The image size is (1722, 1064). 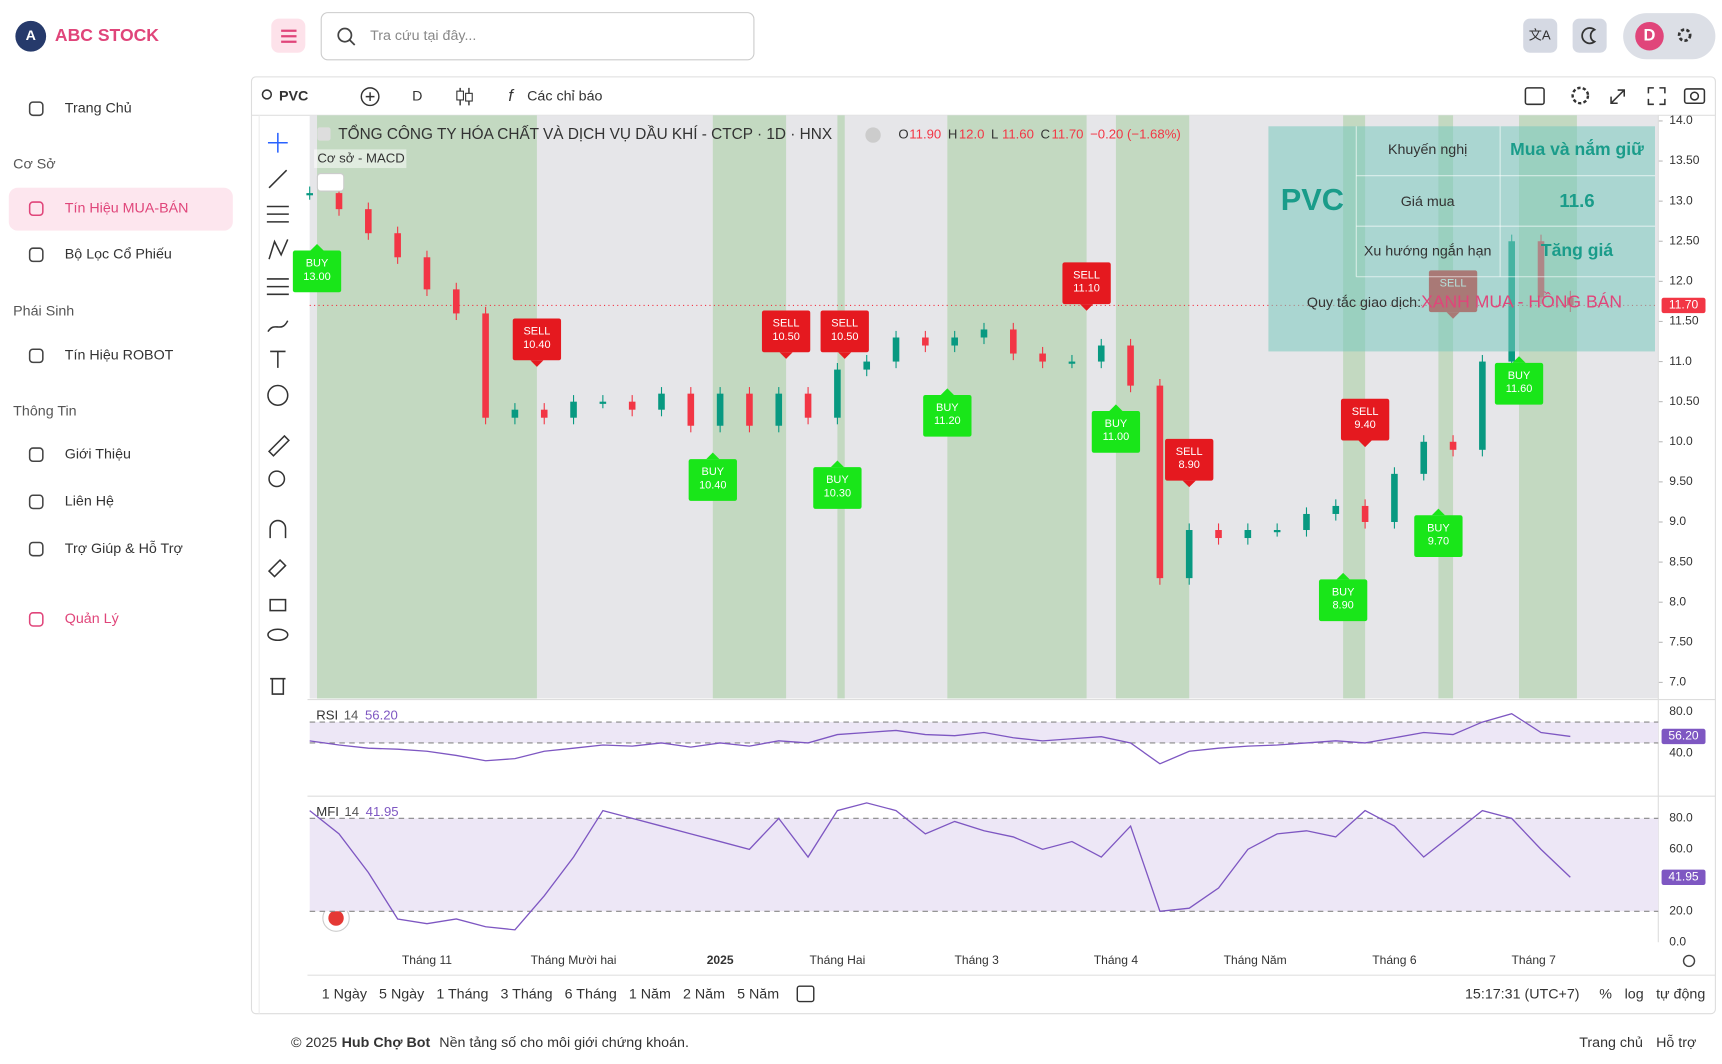 I want to click on fib-tool, so click(x=277, y=287).